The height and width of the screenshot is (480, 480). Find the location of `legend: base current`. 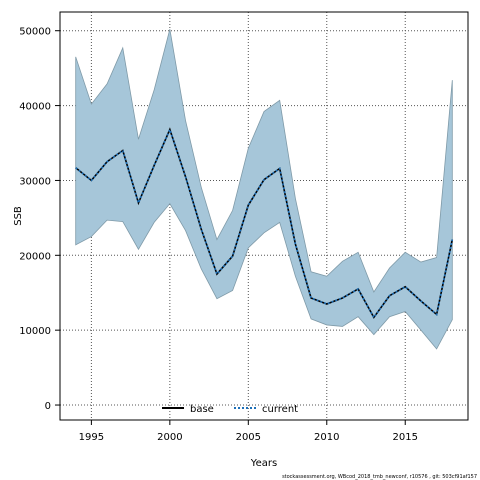

legend: base current is located at coordinates (230, 409).